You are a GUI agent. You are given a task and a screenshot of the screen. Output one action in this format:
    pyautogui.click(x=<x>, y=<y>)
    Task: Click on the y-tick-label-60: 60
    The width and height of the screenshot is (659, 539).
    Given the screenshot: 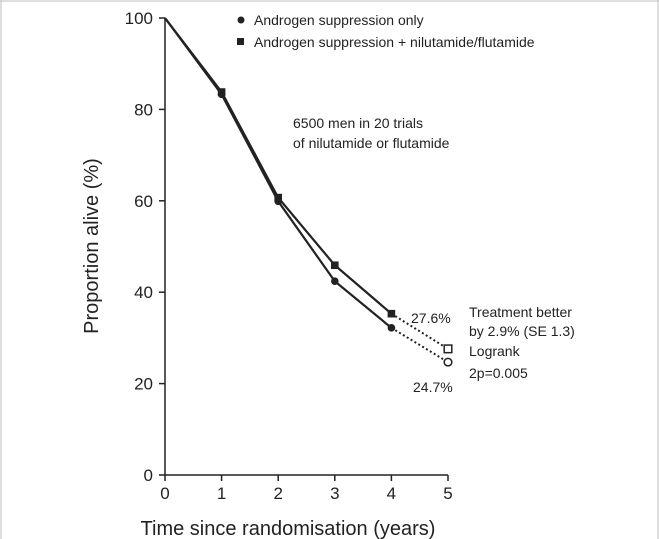 What is the action you would take?
    pyautogui.click(x=143, y=201)
    